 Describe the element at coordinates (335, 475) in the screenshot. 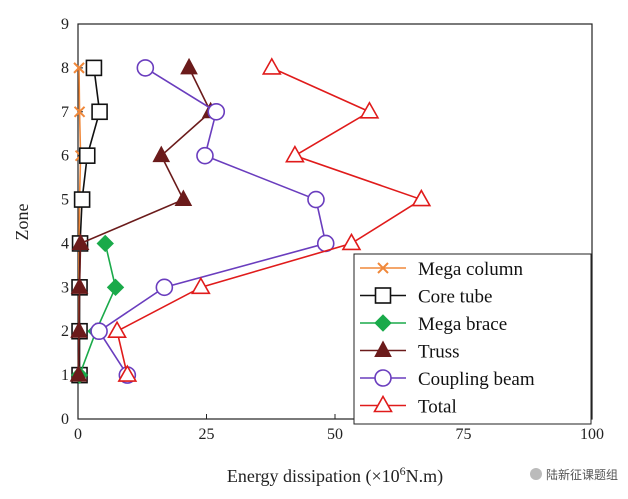

I see `x-axis-title: Energy dissipation (×106N.m)` at that location.